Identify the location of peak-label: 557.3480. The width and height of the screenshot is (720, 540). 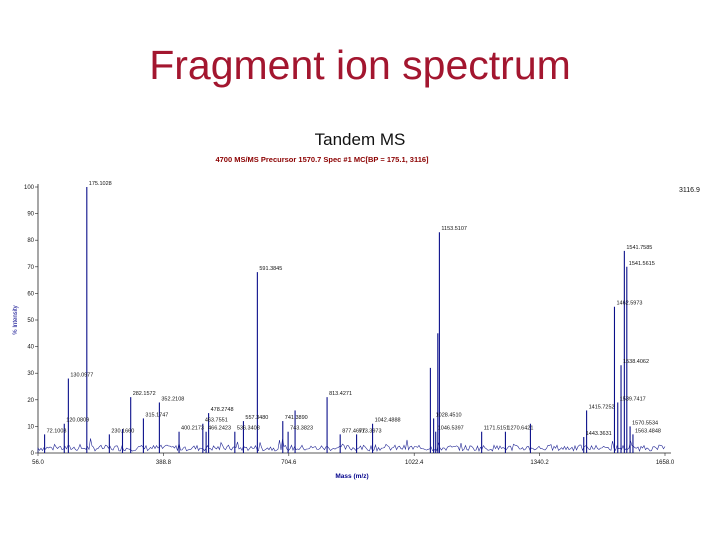
(256, 418).